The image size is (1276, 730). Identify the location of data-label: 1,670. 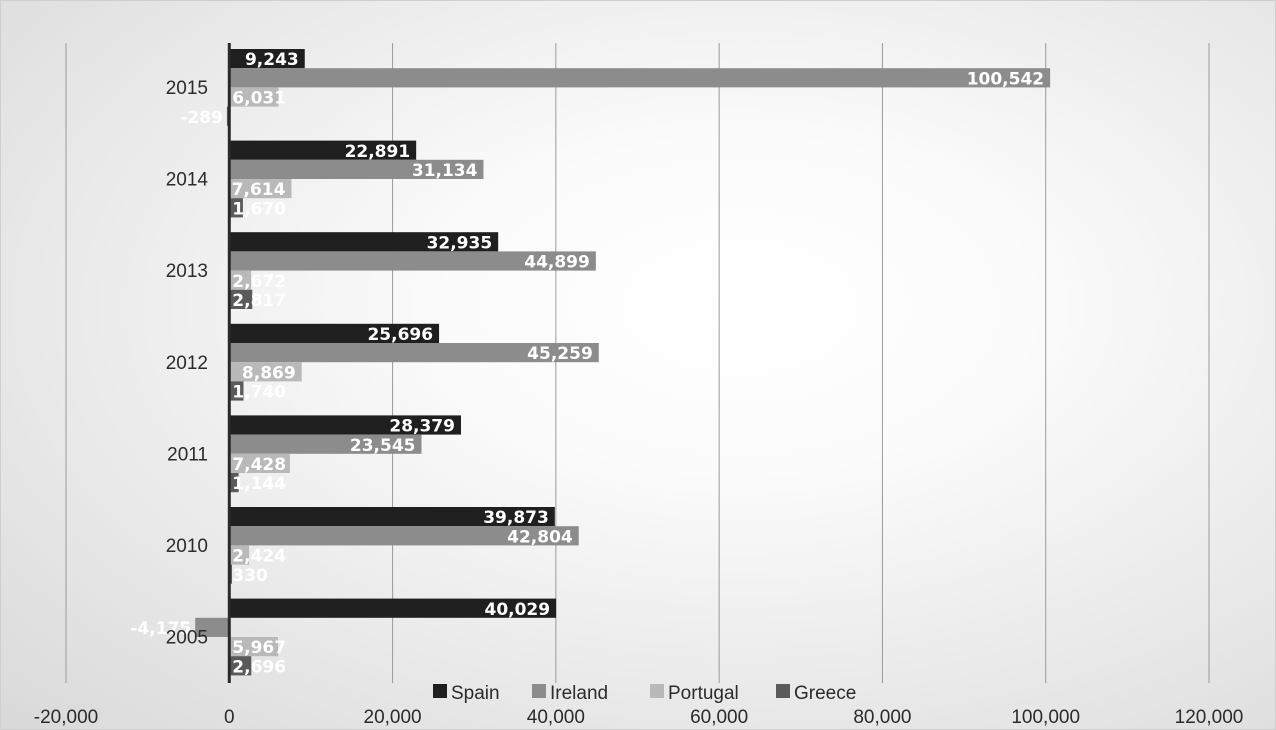
(259, 209).